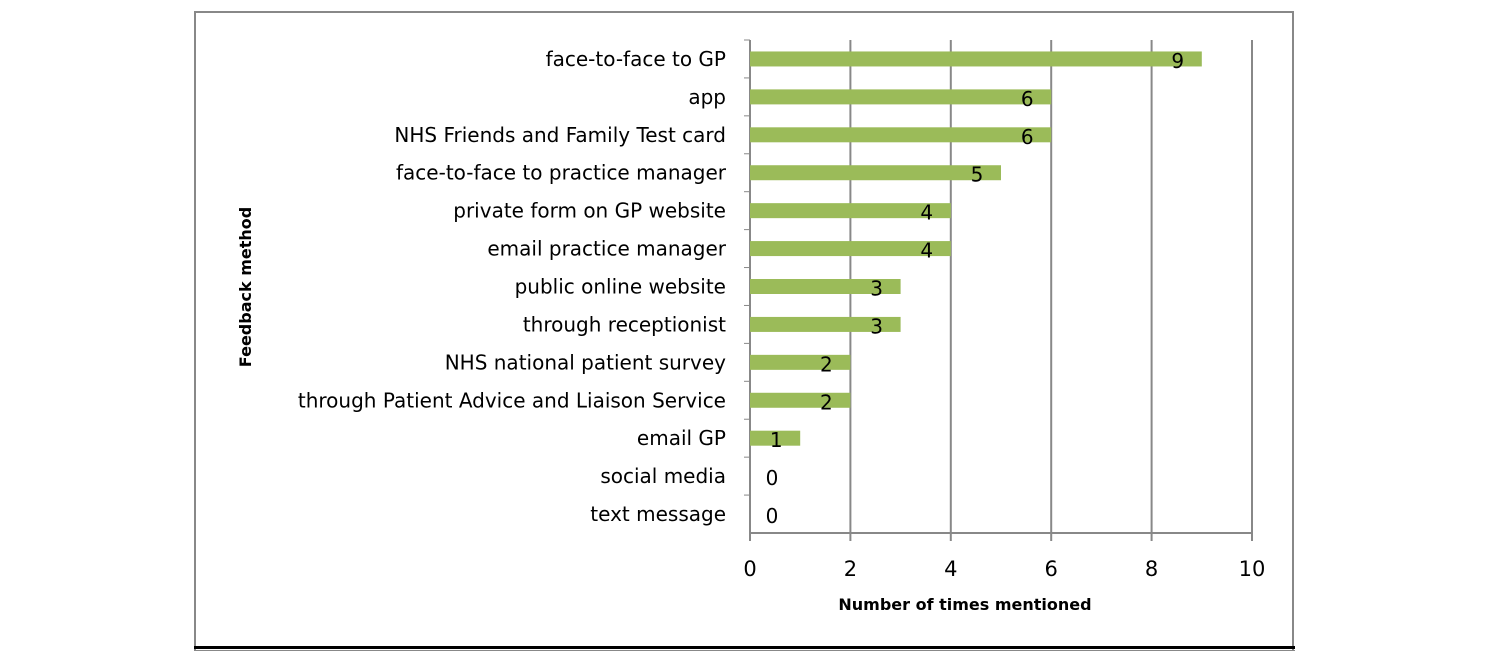  I want to click on y-tick-label: email GP, so click(681, 438).